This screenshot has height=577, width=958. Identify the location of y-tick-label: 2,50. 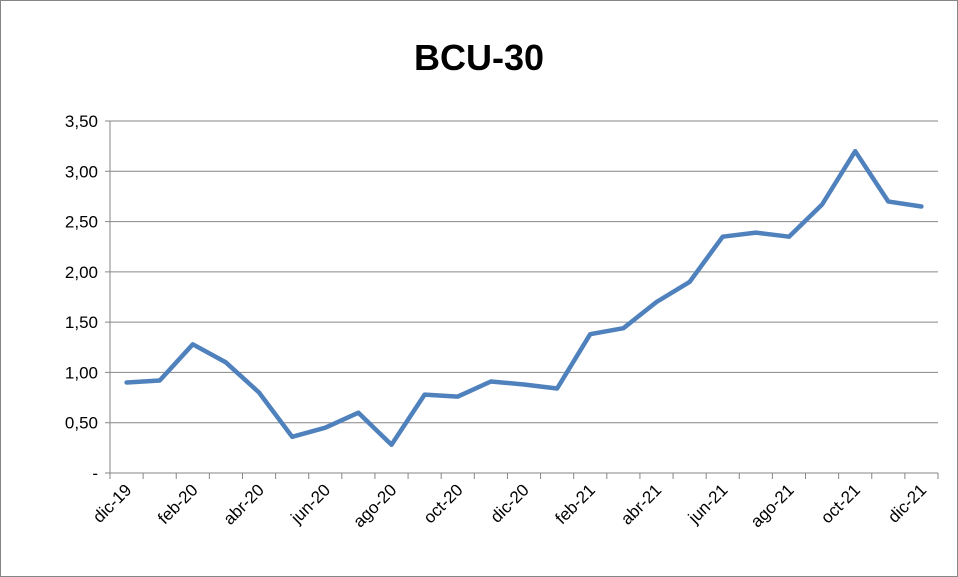
(81, 222).